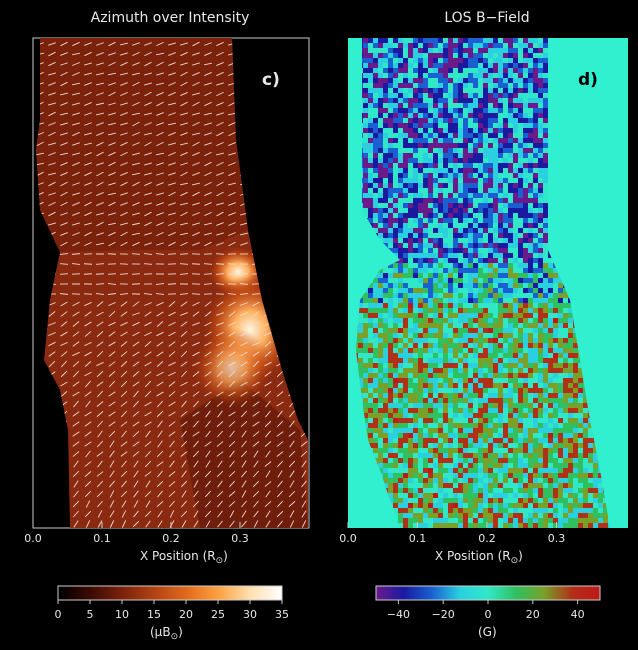  Describe the element at coordinates (398, 614) in the screenshot. I see `panel-d-colorbar-tick-0: −40` at that location.